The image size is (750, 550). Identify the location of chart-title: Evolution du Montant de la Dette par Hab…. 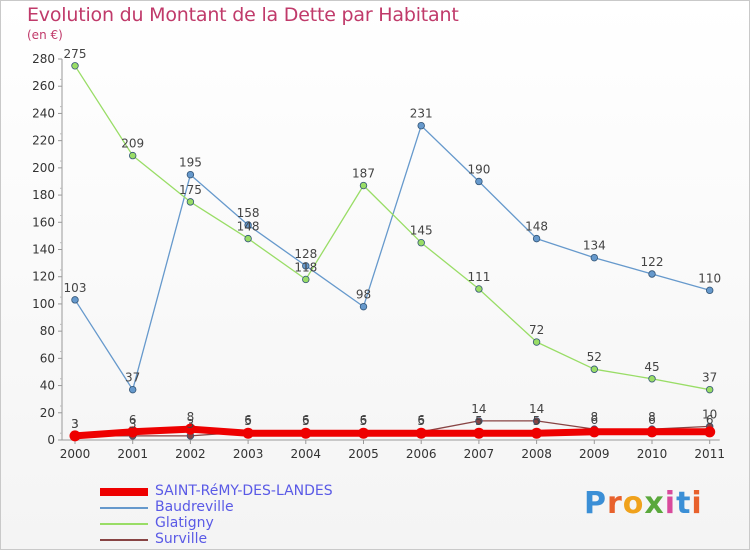
(243, 15).